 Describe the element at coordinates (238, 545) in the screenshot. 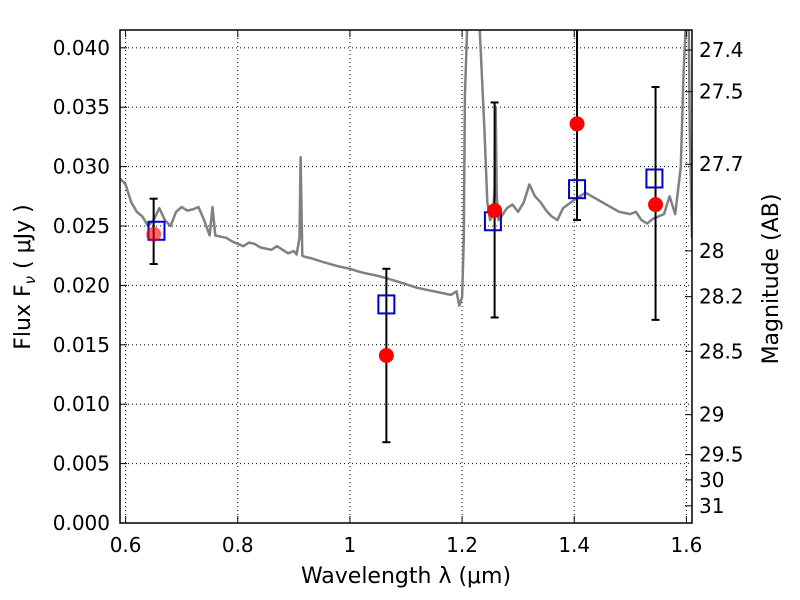

I see `x-tick-label: 0.8` at that location.